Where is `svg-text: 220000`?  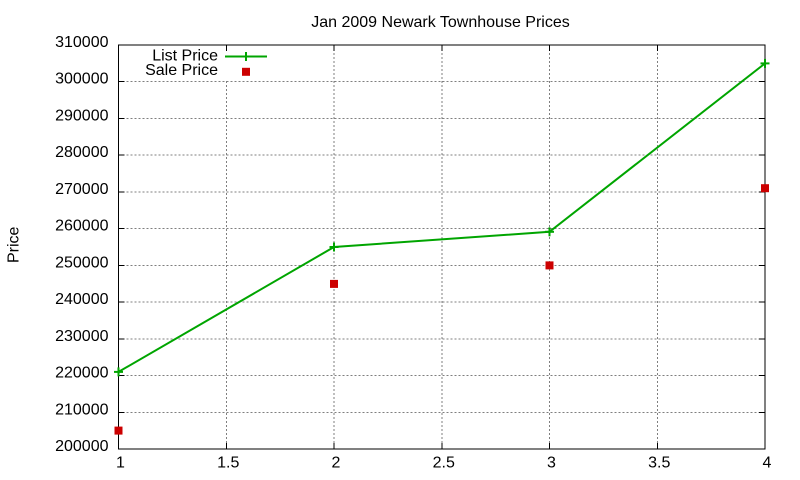 svg-text: 220000 is located at coordinates (81, 373).